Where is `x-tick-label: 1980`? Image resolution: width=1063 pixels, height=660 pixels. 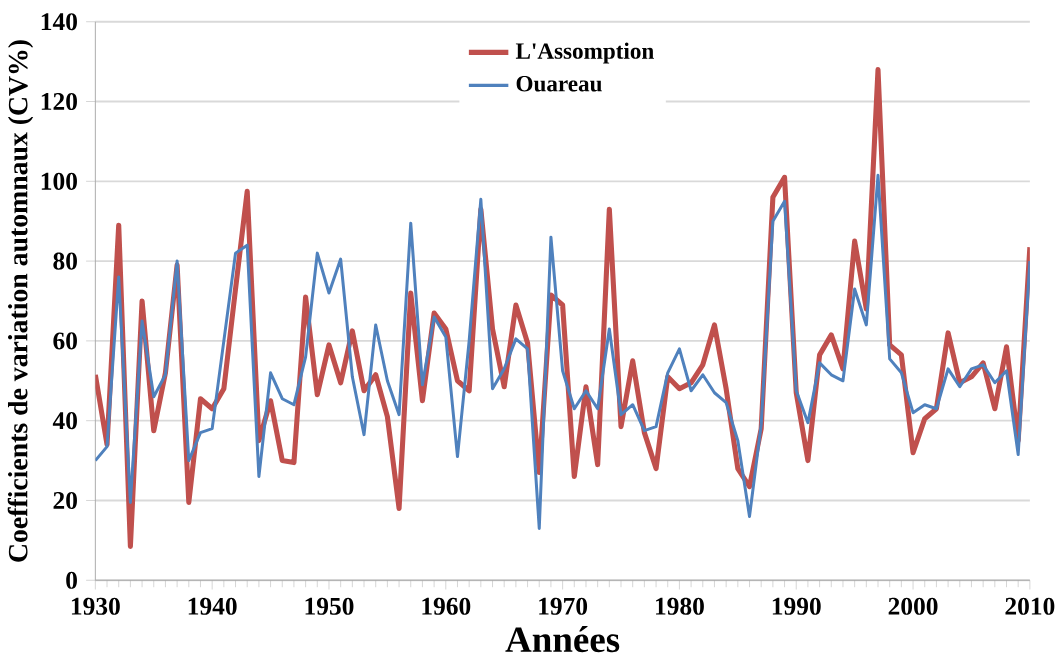 x-tick-label: 1980 is located at coordinates (680, 606).